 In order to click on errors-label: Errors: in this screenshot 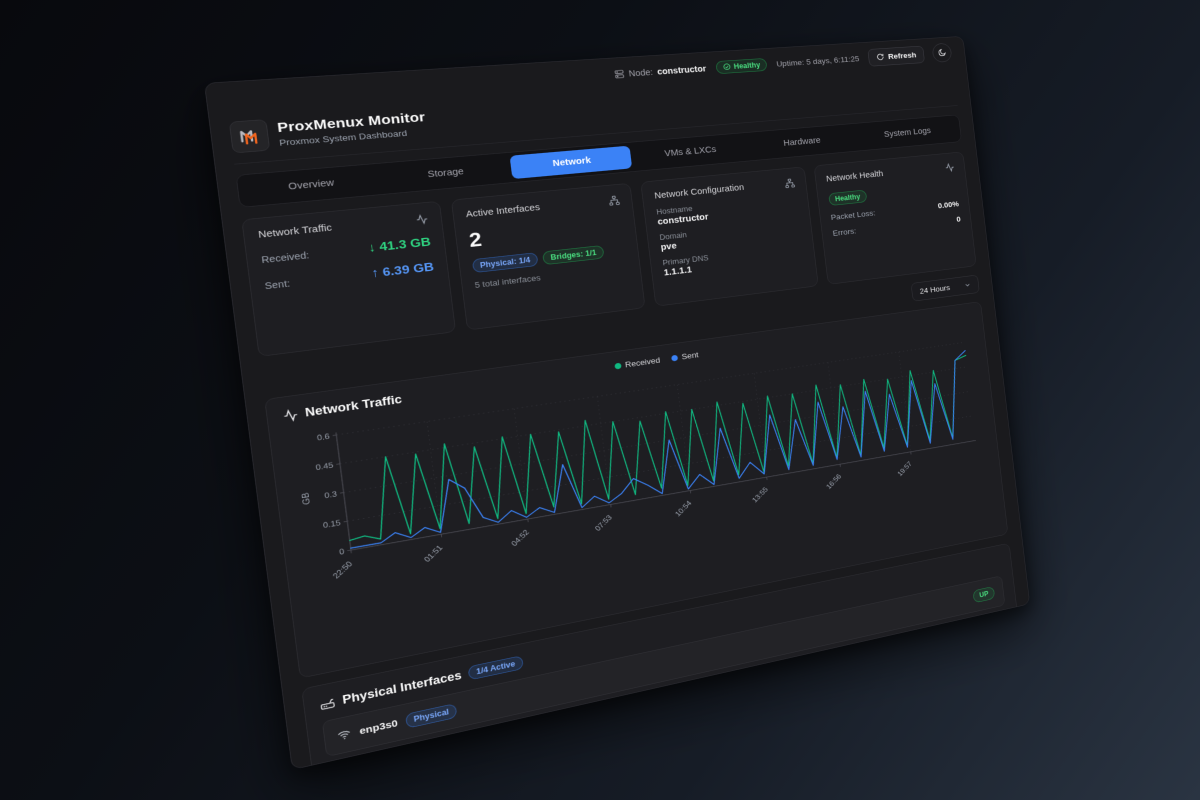, I will do `click(844, 232)`.